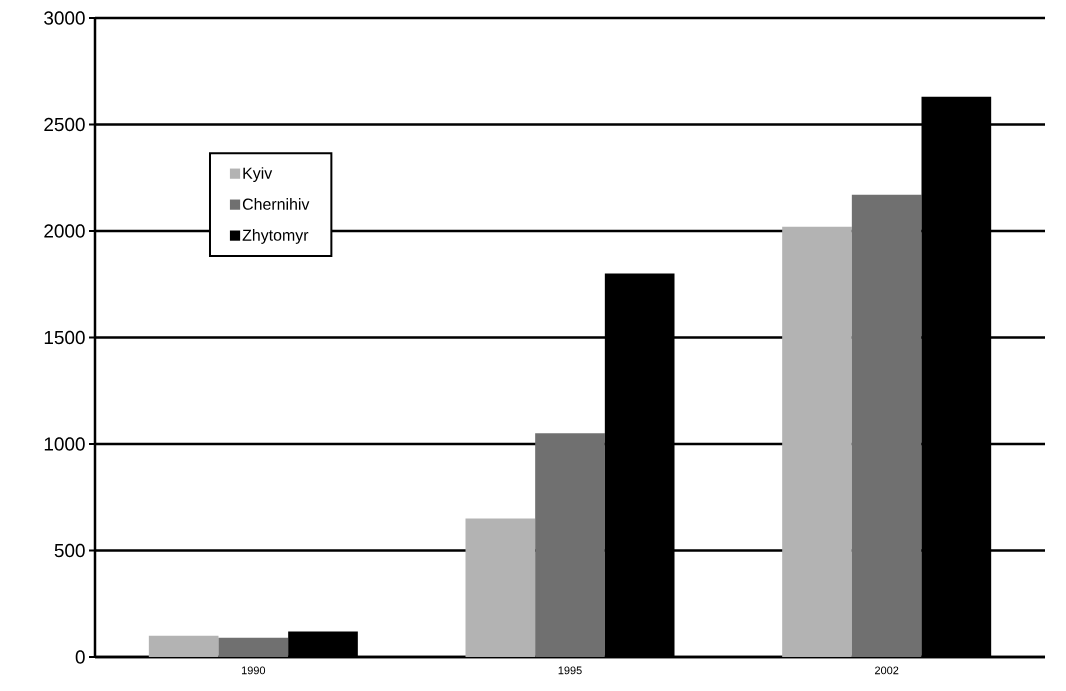 The width and height of the screenshot is (1066, 691). I want to click on y-tick-label: 1000, so click(64, 444).